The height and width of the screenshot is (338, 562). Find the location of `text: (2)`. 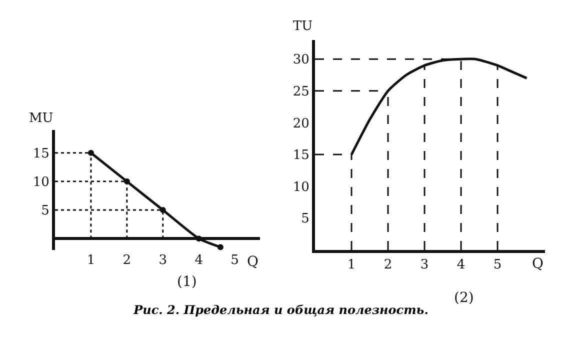

text: (2) is located at coordinates (464, 298).